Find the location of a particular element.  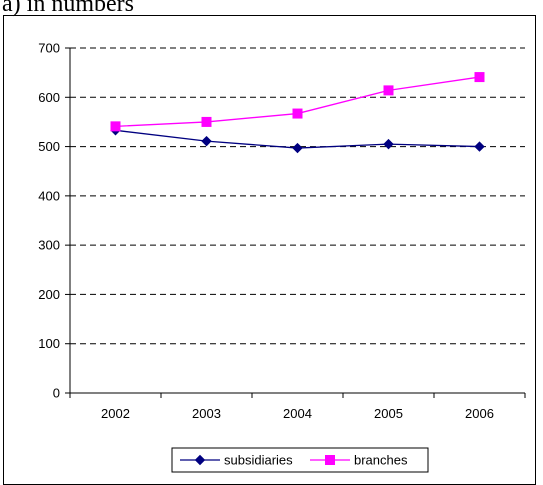

y-tick-label-400: 400 is located at coordinates (49, 195).